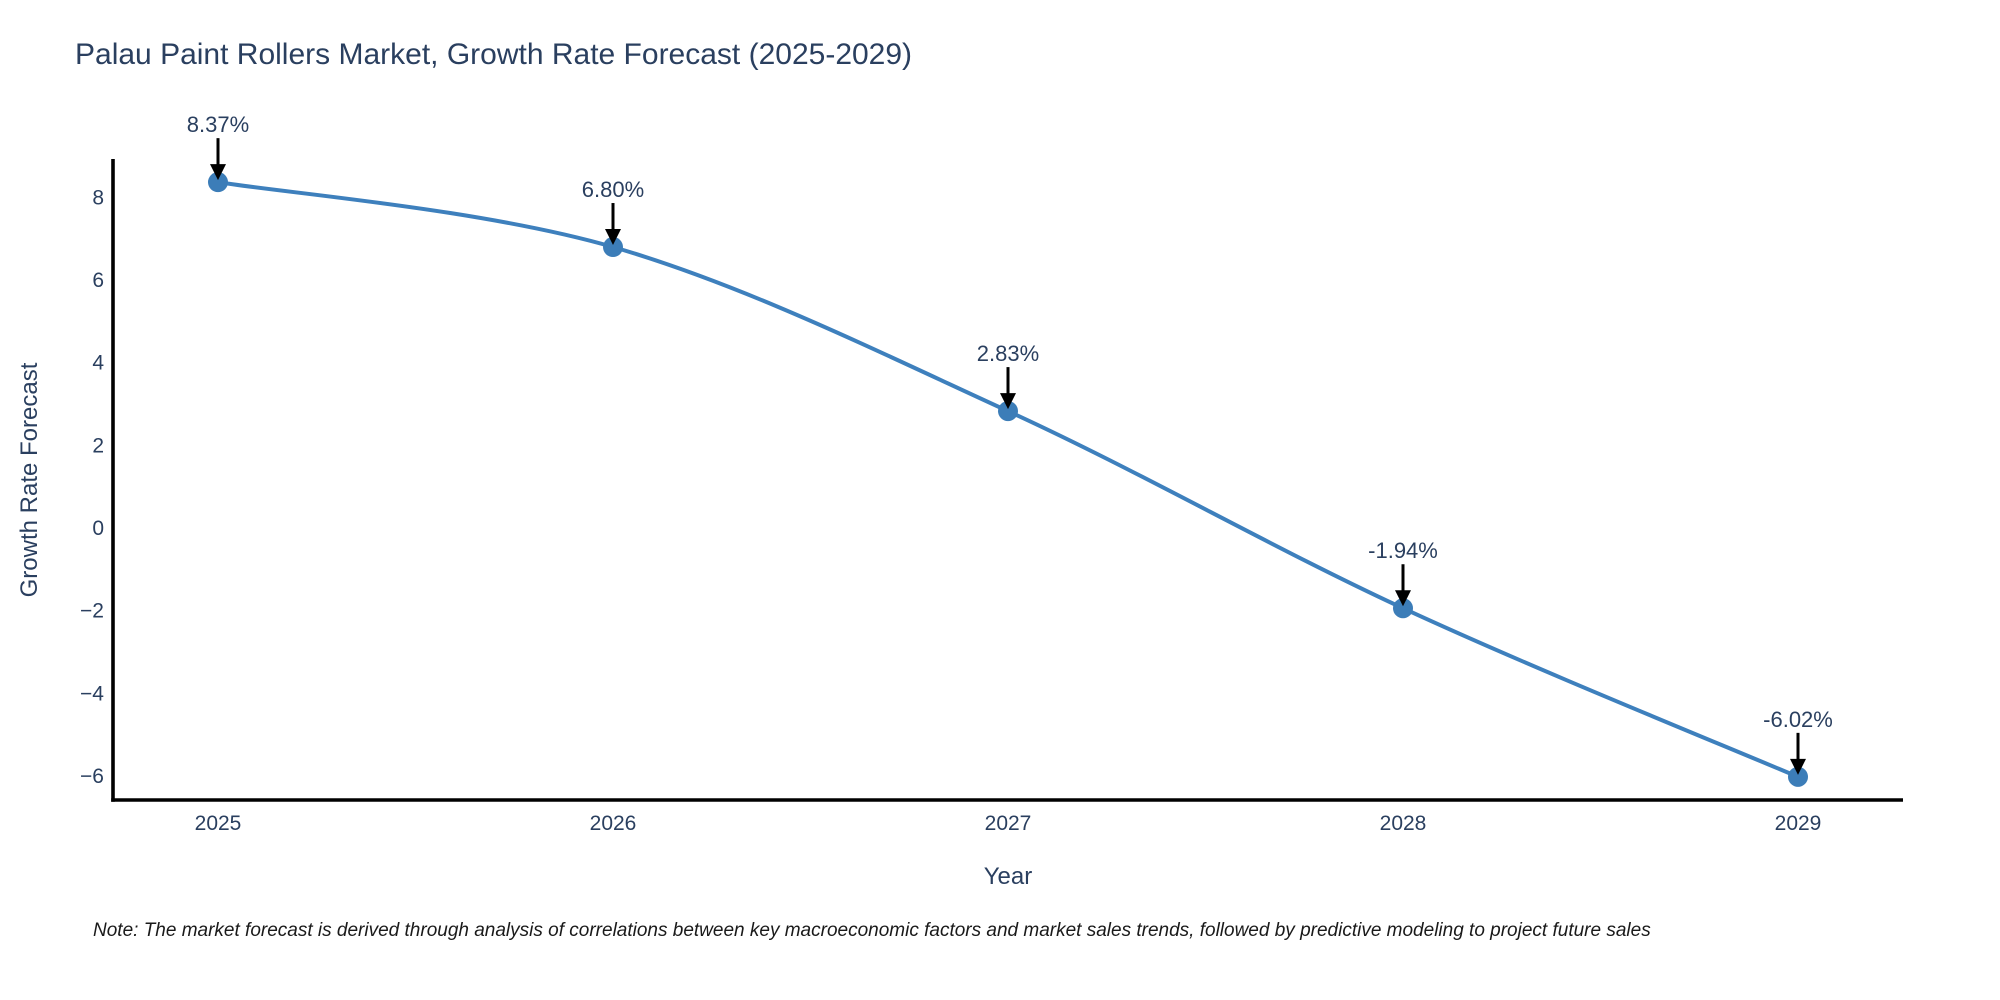 Image resolution: width=2000 pixels, height=1000 pixels. What do you see at coordinates (218, 182) in the screenshot?
I see `data-point-marker-2025` at bounding box center [218, 182].